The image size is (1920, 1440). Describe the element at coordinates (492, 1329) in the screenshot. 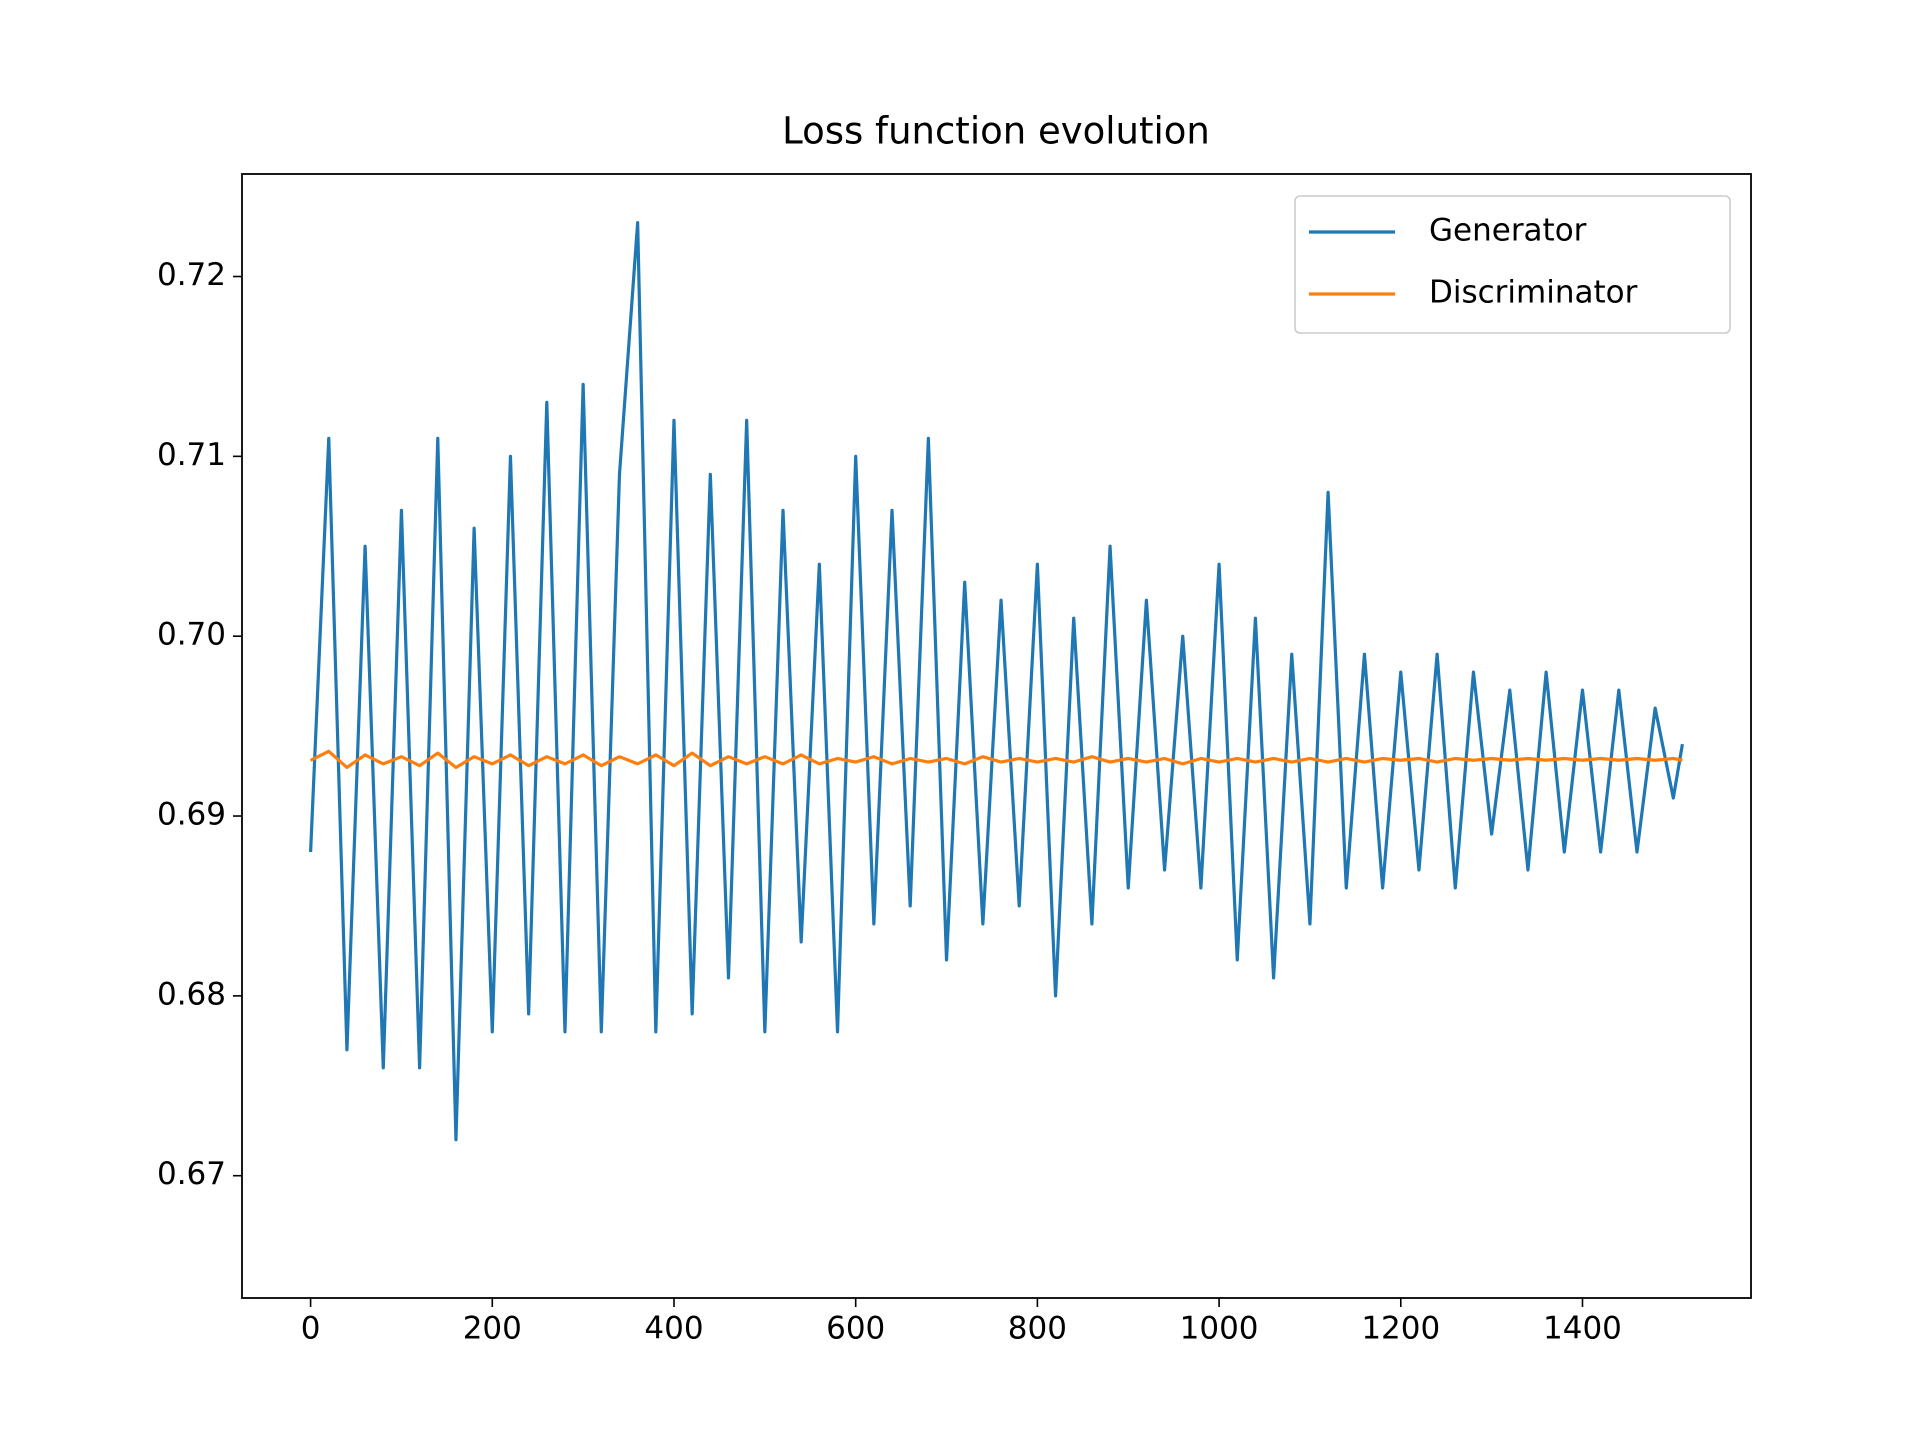

I see `x-tick-label: 200` at that location.